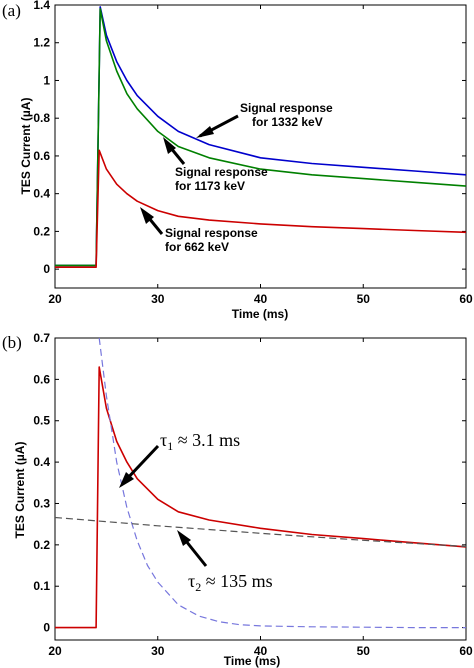 Image resolution: width=474 pixels, height=668 pixels. What do you see at coordinates (46, 269) in the screenshot?
I see `panel-a-y-tick-label: 0` at bounding box center [46, 269].